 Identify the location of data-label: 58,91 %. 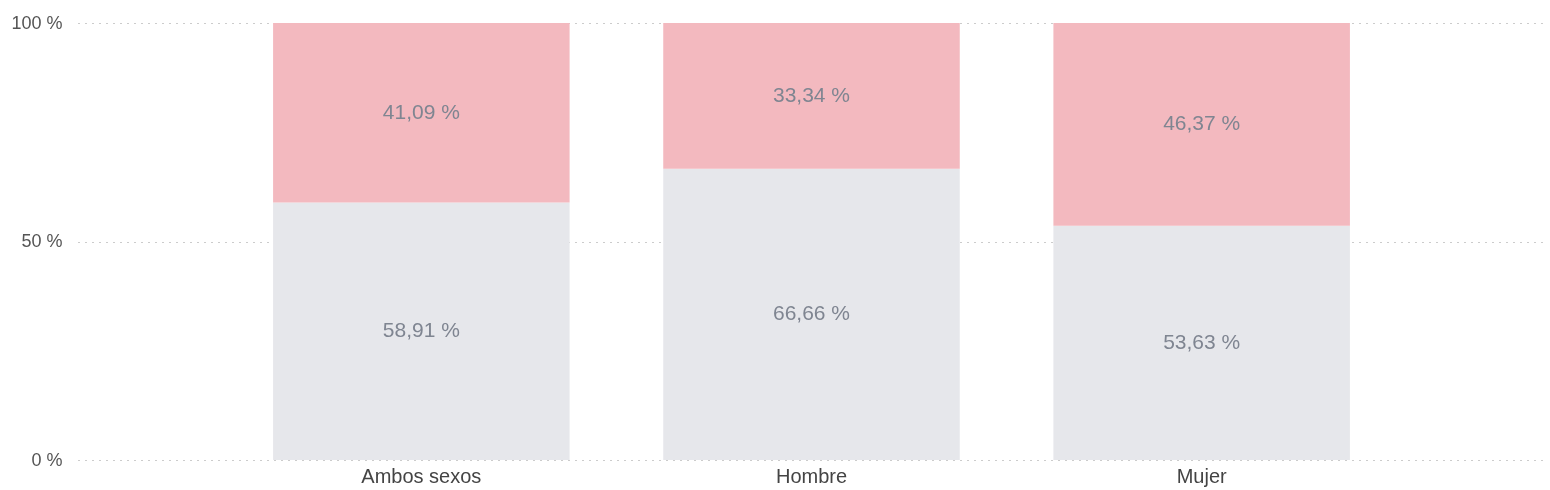
(421, 330).